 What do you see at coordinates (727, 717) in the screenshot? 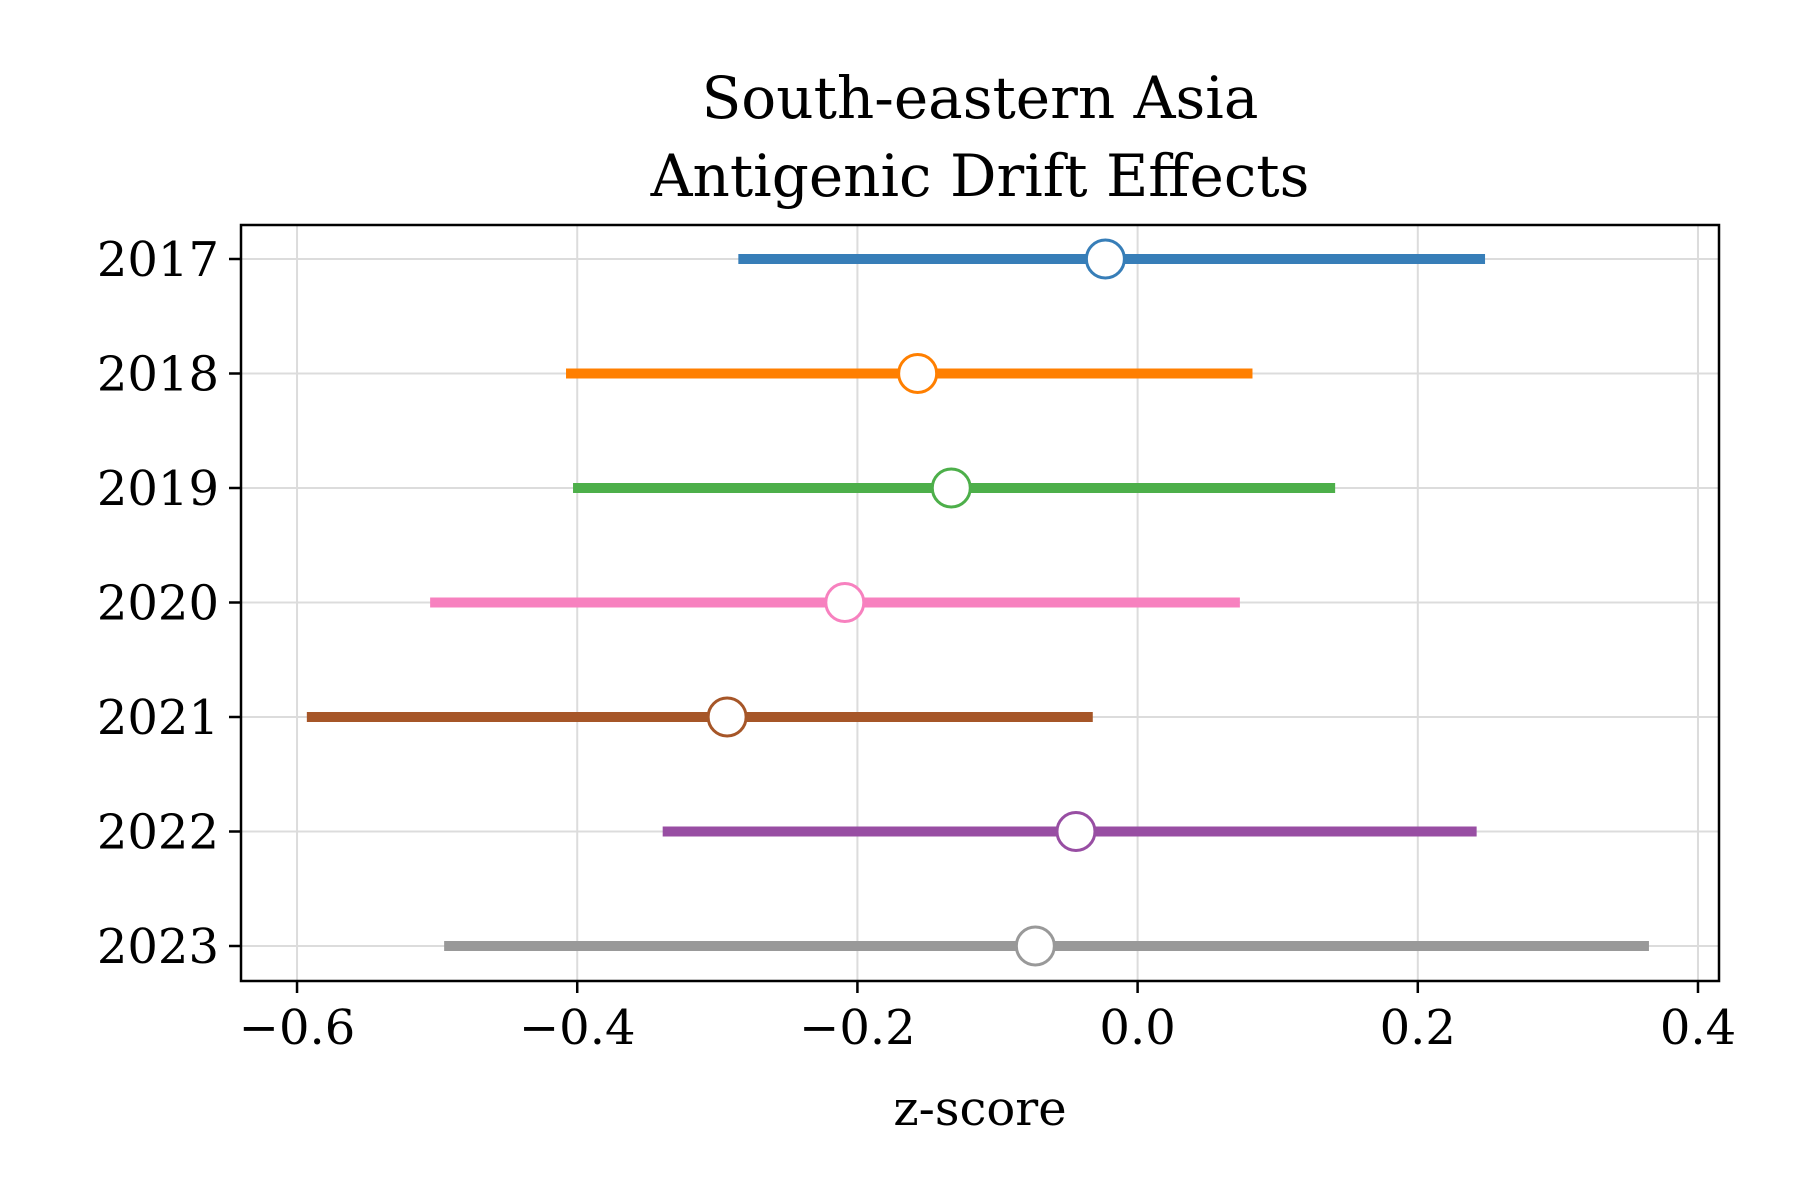
I see `point-estimate-2021` at bounding box center [727, 717].